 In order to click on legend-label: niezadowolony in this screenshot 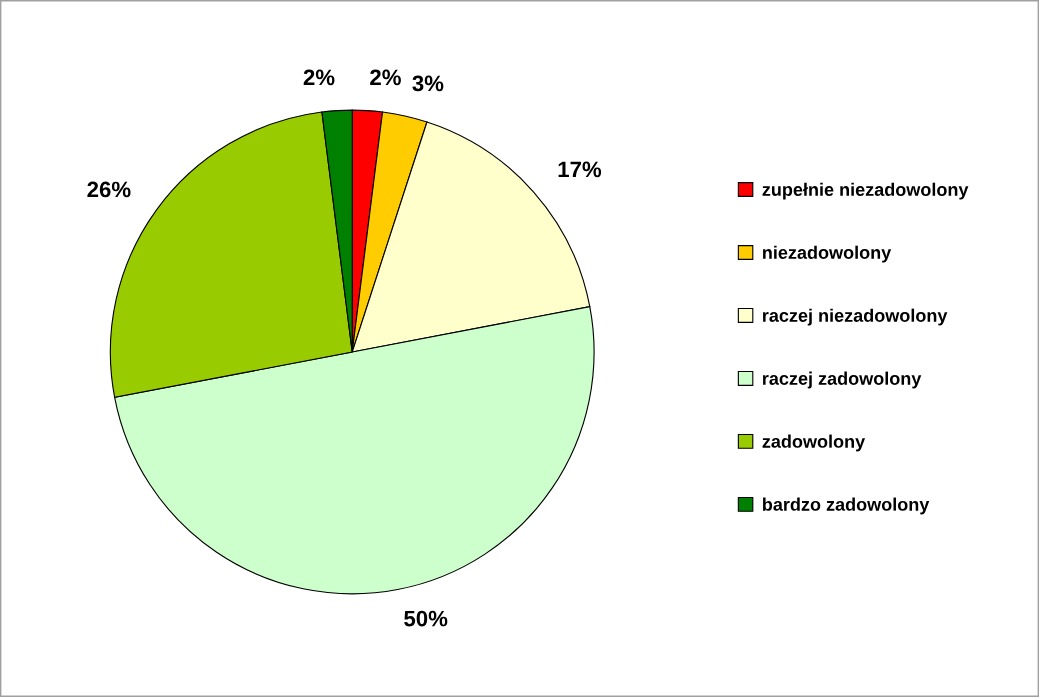, I will do `click(827, 254)`.